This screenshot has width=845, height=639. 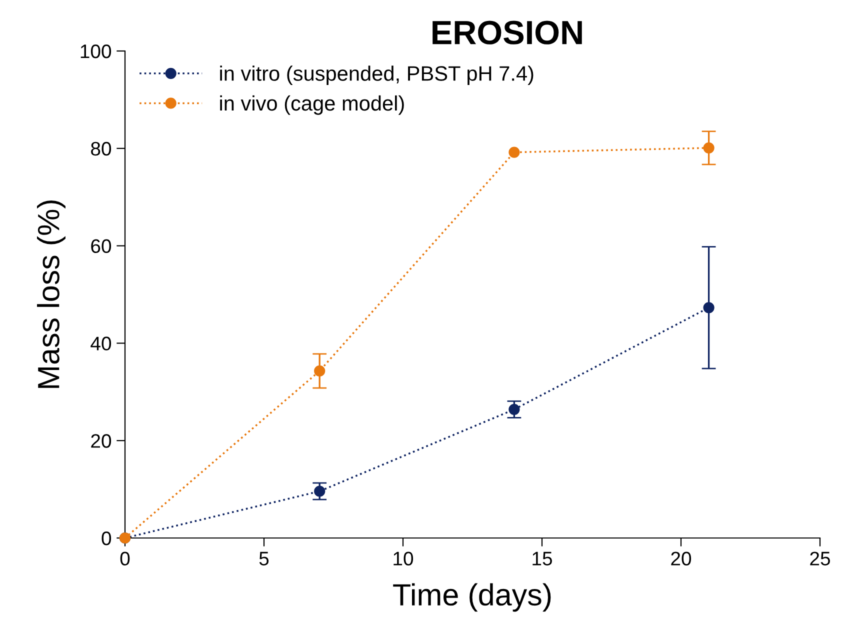 I want to click on y-tick-label: 100, so click(x=96, y=51).